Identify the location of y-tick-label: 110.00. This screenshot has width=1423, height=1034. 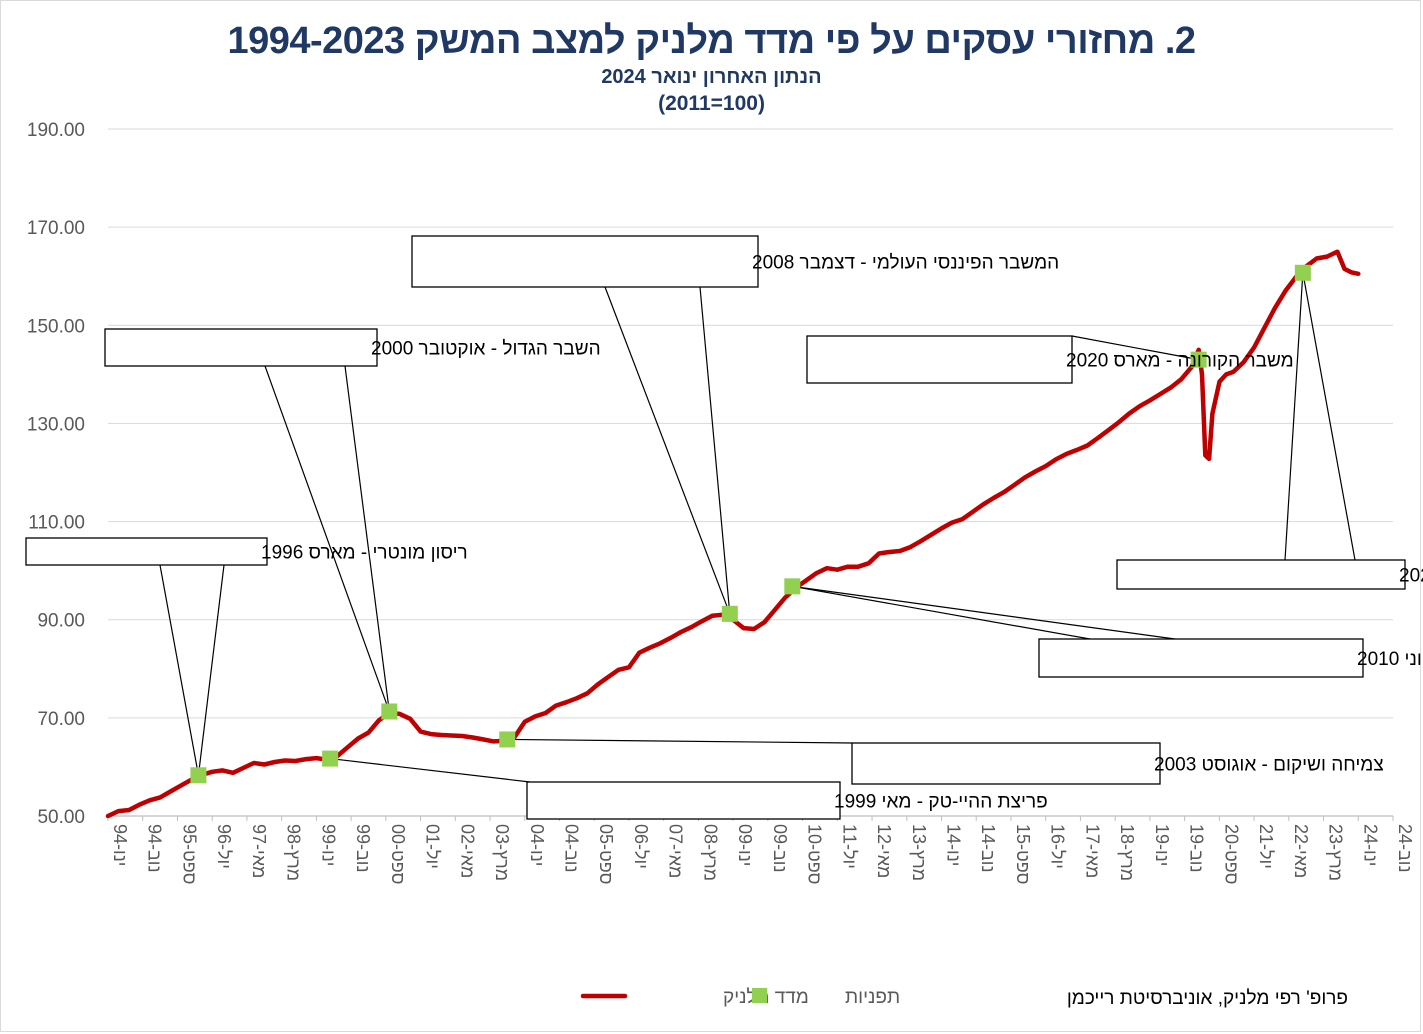
(56, 523).